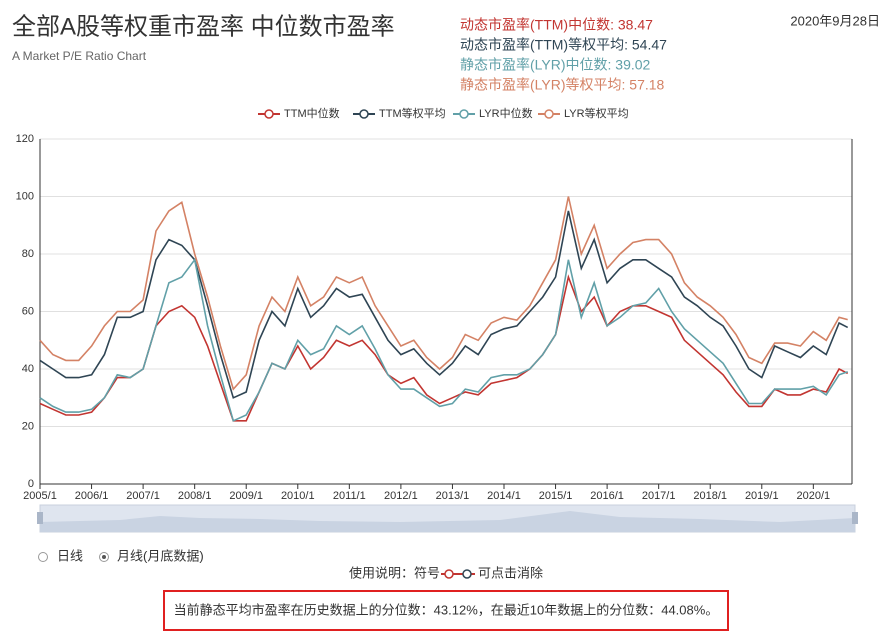 This screenshot has height=637, width=894. Describe the element at coordinates (453, 496) in the screenshot. I see `x-tick-label: 2013/1` at that location.